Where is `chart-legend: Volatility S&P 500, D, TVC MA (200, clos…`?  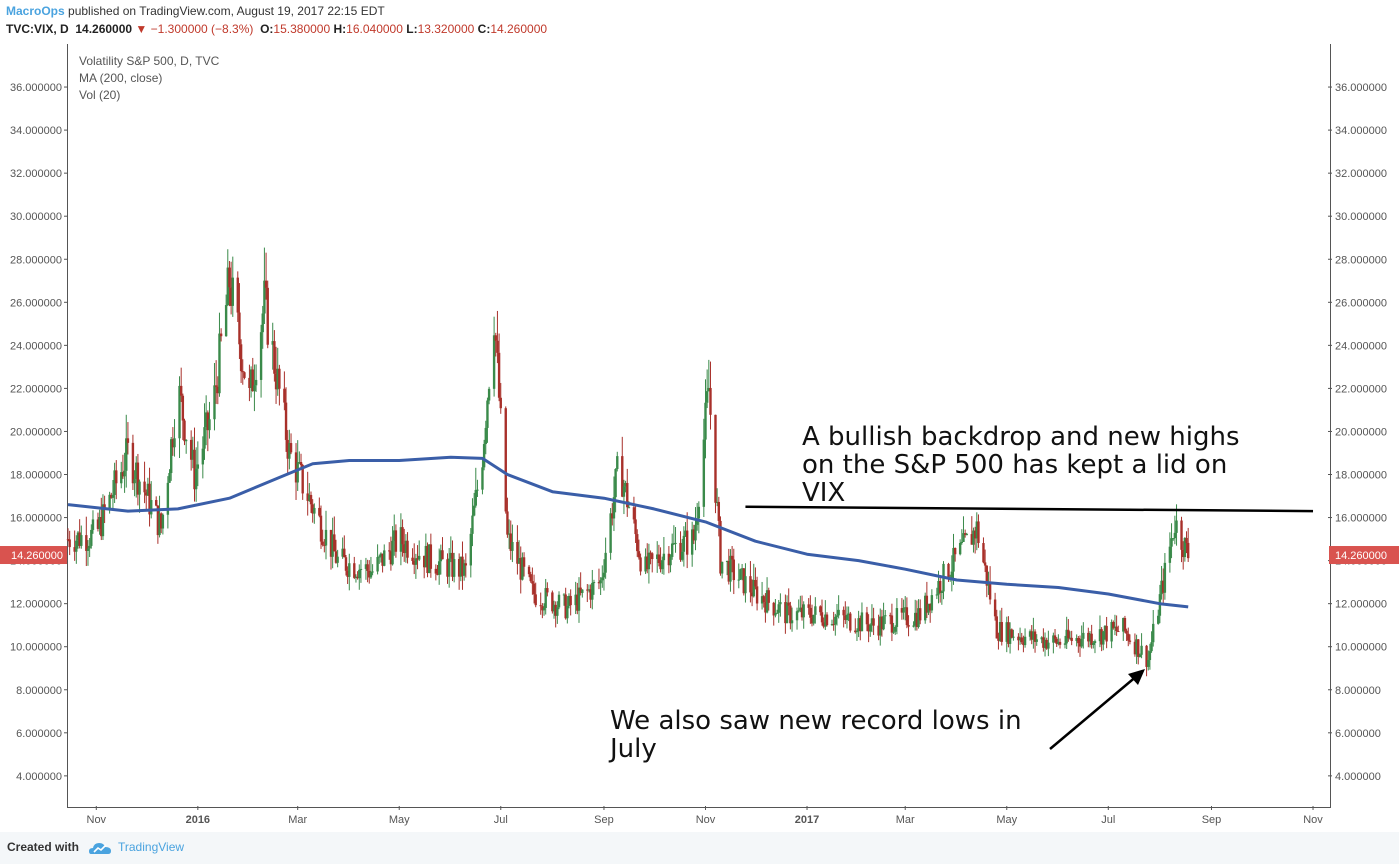 chart-legend: Volatility S&P 500, D, TVC MA (200, clos… is located at coordinates (149, 78).